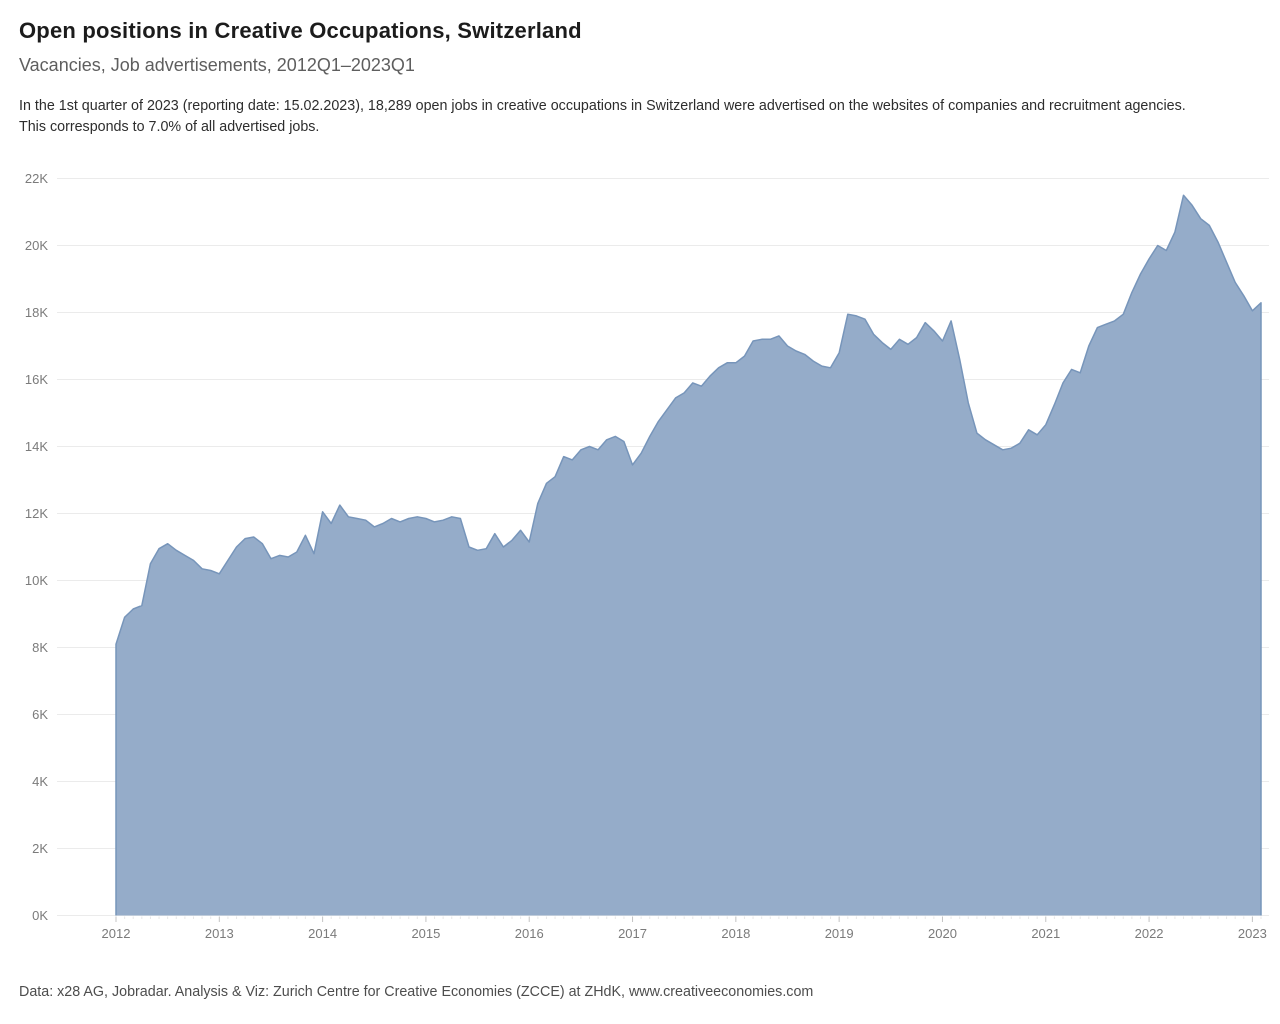 Image resolution: width=1280 pixels, height=1024 pixels. What do you see at coordinates (116, 933) in the screenshot?
I see `svg-text: 2012` at bounding box center [116, 933].